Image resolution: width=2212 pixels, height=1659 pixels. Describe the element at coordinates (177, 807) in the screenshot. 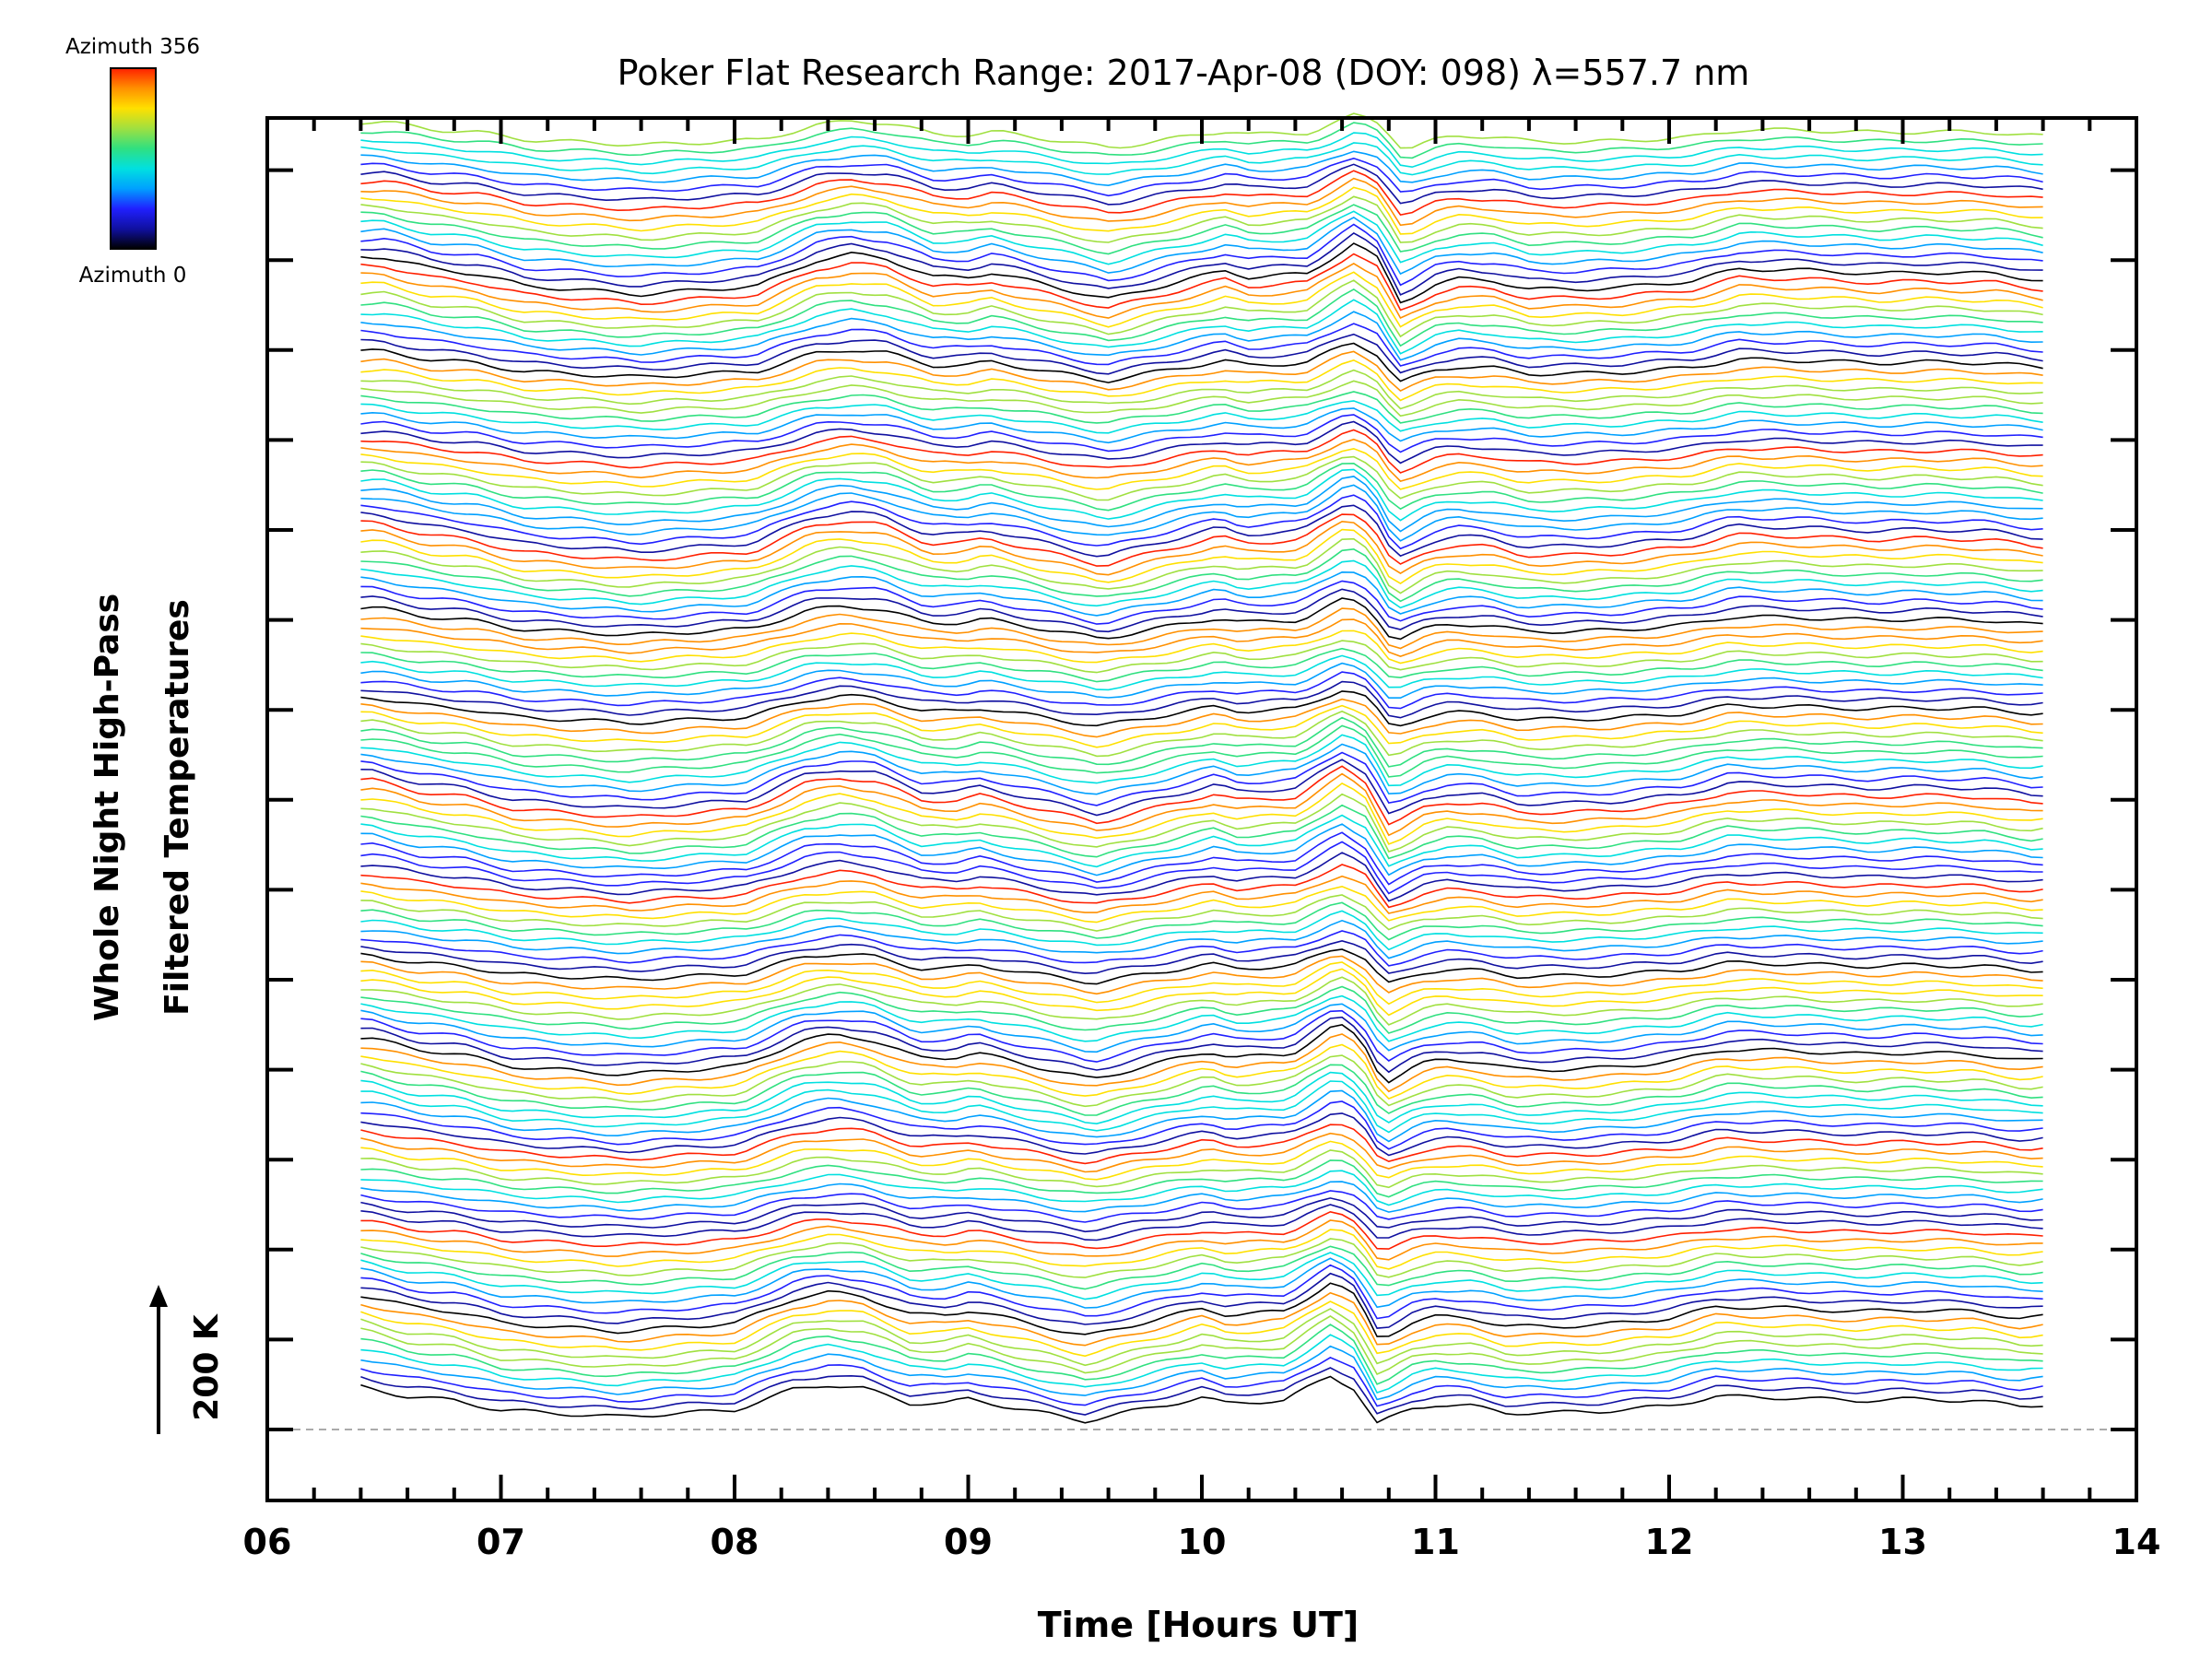

I see `y-axis-label-line2: Filtered Temperatures` at that location.